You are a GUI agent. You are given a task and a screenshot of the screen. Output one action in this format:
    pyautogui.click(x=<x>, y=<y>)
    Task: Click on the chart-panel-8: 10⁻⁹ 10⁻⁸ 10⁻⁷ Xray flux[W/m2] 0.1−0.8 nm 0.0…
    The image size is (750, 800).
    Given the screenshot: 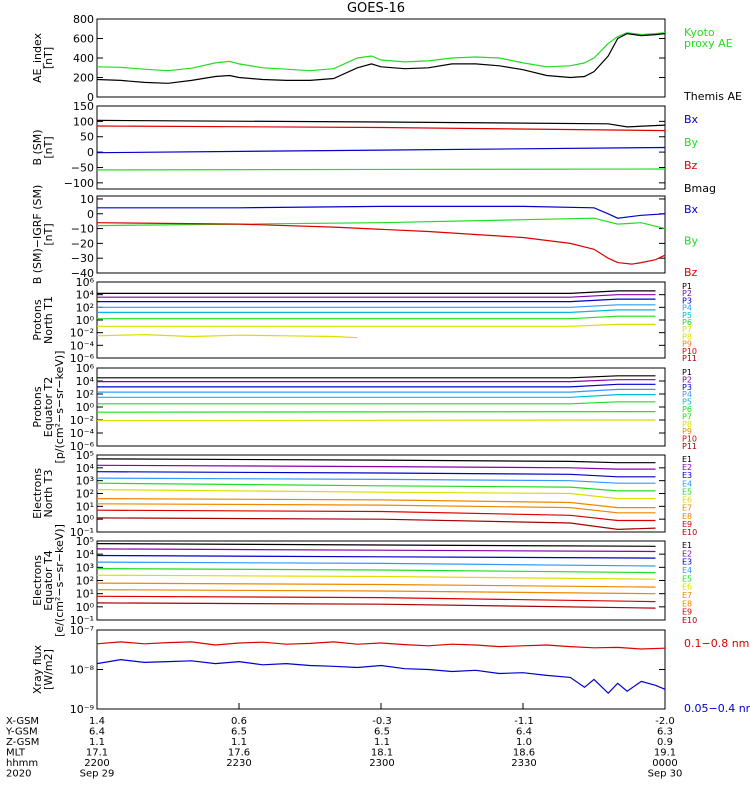 What is the action you would take?
    pyautogui.click(x=390, y=670)
    